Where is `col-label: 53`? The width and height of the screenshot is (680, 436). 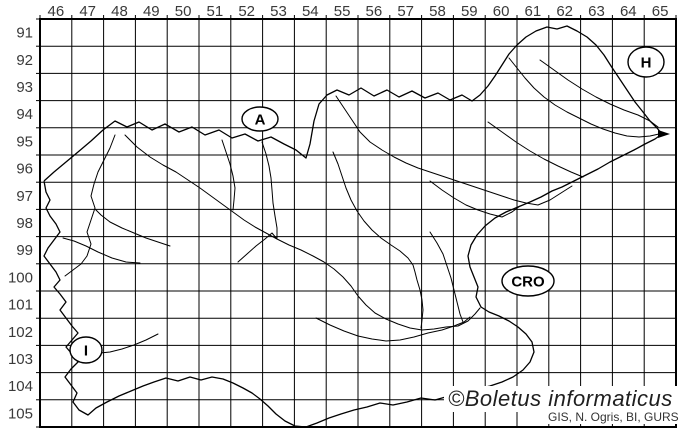 col-label: 53 is located at coordinates (278, 11).